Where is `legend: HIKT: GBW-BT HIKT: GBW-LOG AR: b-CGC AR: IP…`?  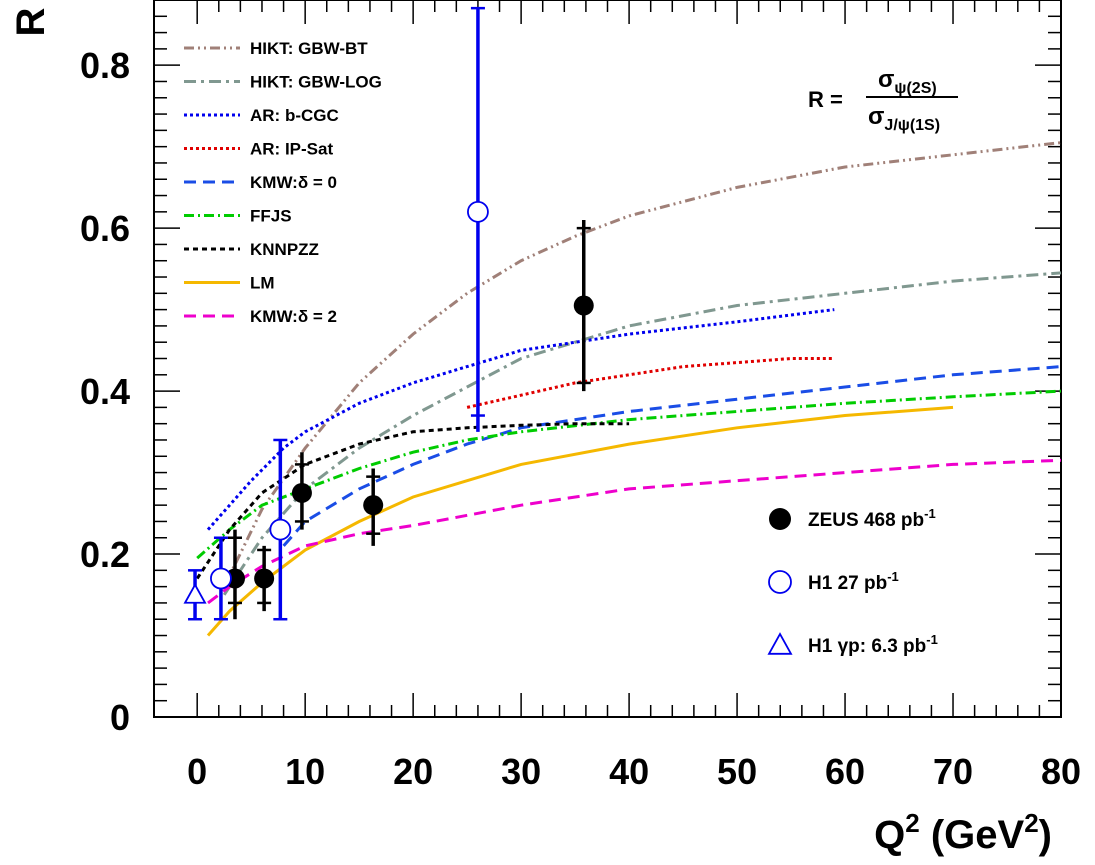
legend: HIKT: GBW-BT HIKT: GBW-LOG AR: b-CGC AR: IP… is located at coordinates (283, 182).